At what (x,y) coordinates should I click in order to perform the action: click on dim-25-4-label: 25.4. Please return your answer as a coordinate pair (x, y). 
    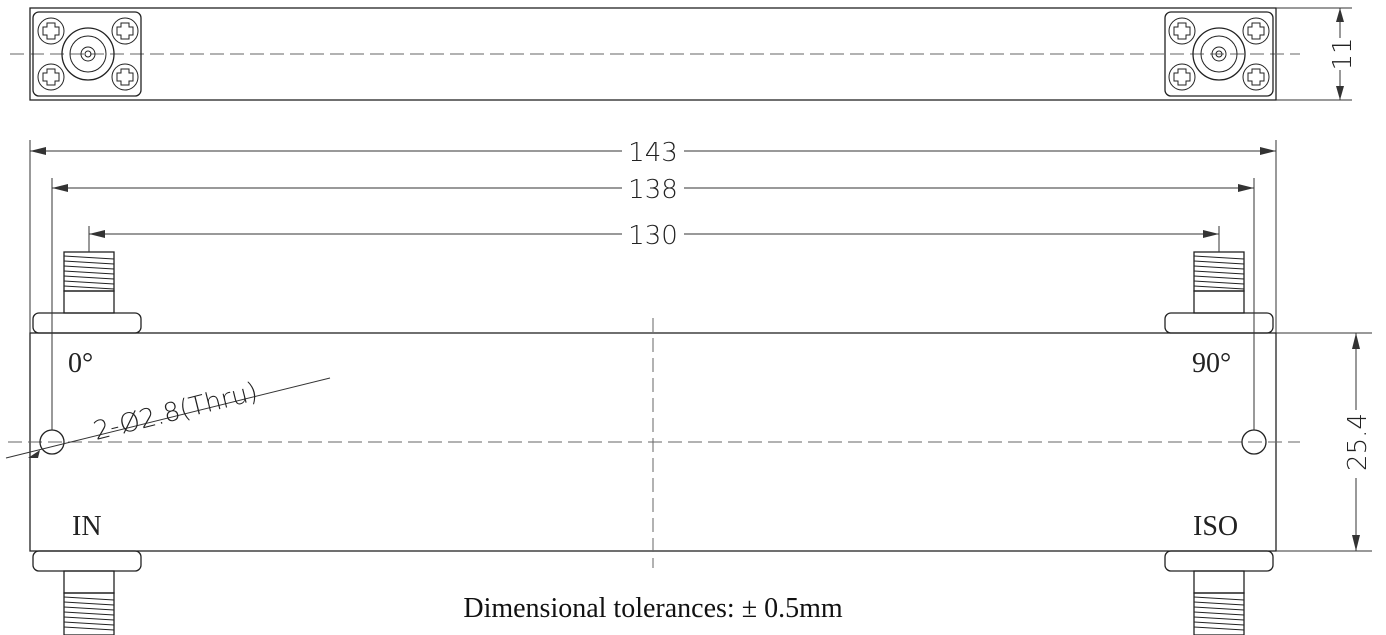
    Looking at the image, I should click on (1358, 442).